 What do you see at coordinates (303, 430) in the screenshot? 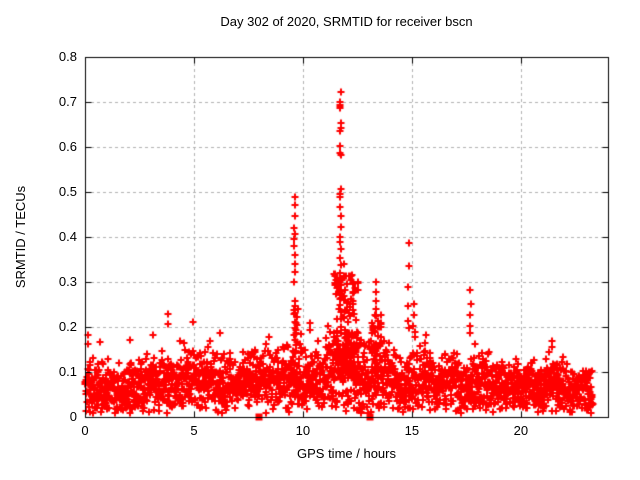
I see `x-tick-label: 10` at bounding box center [303, 430].